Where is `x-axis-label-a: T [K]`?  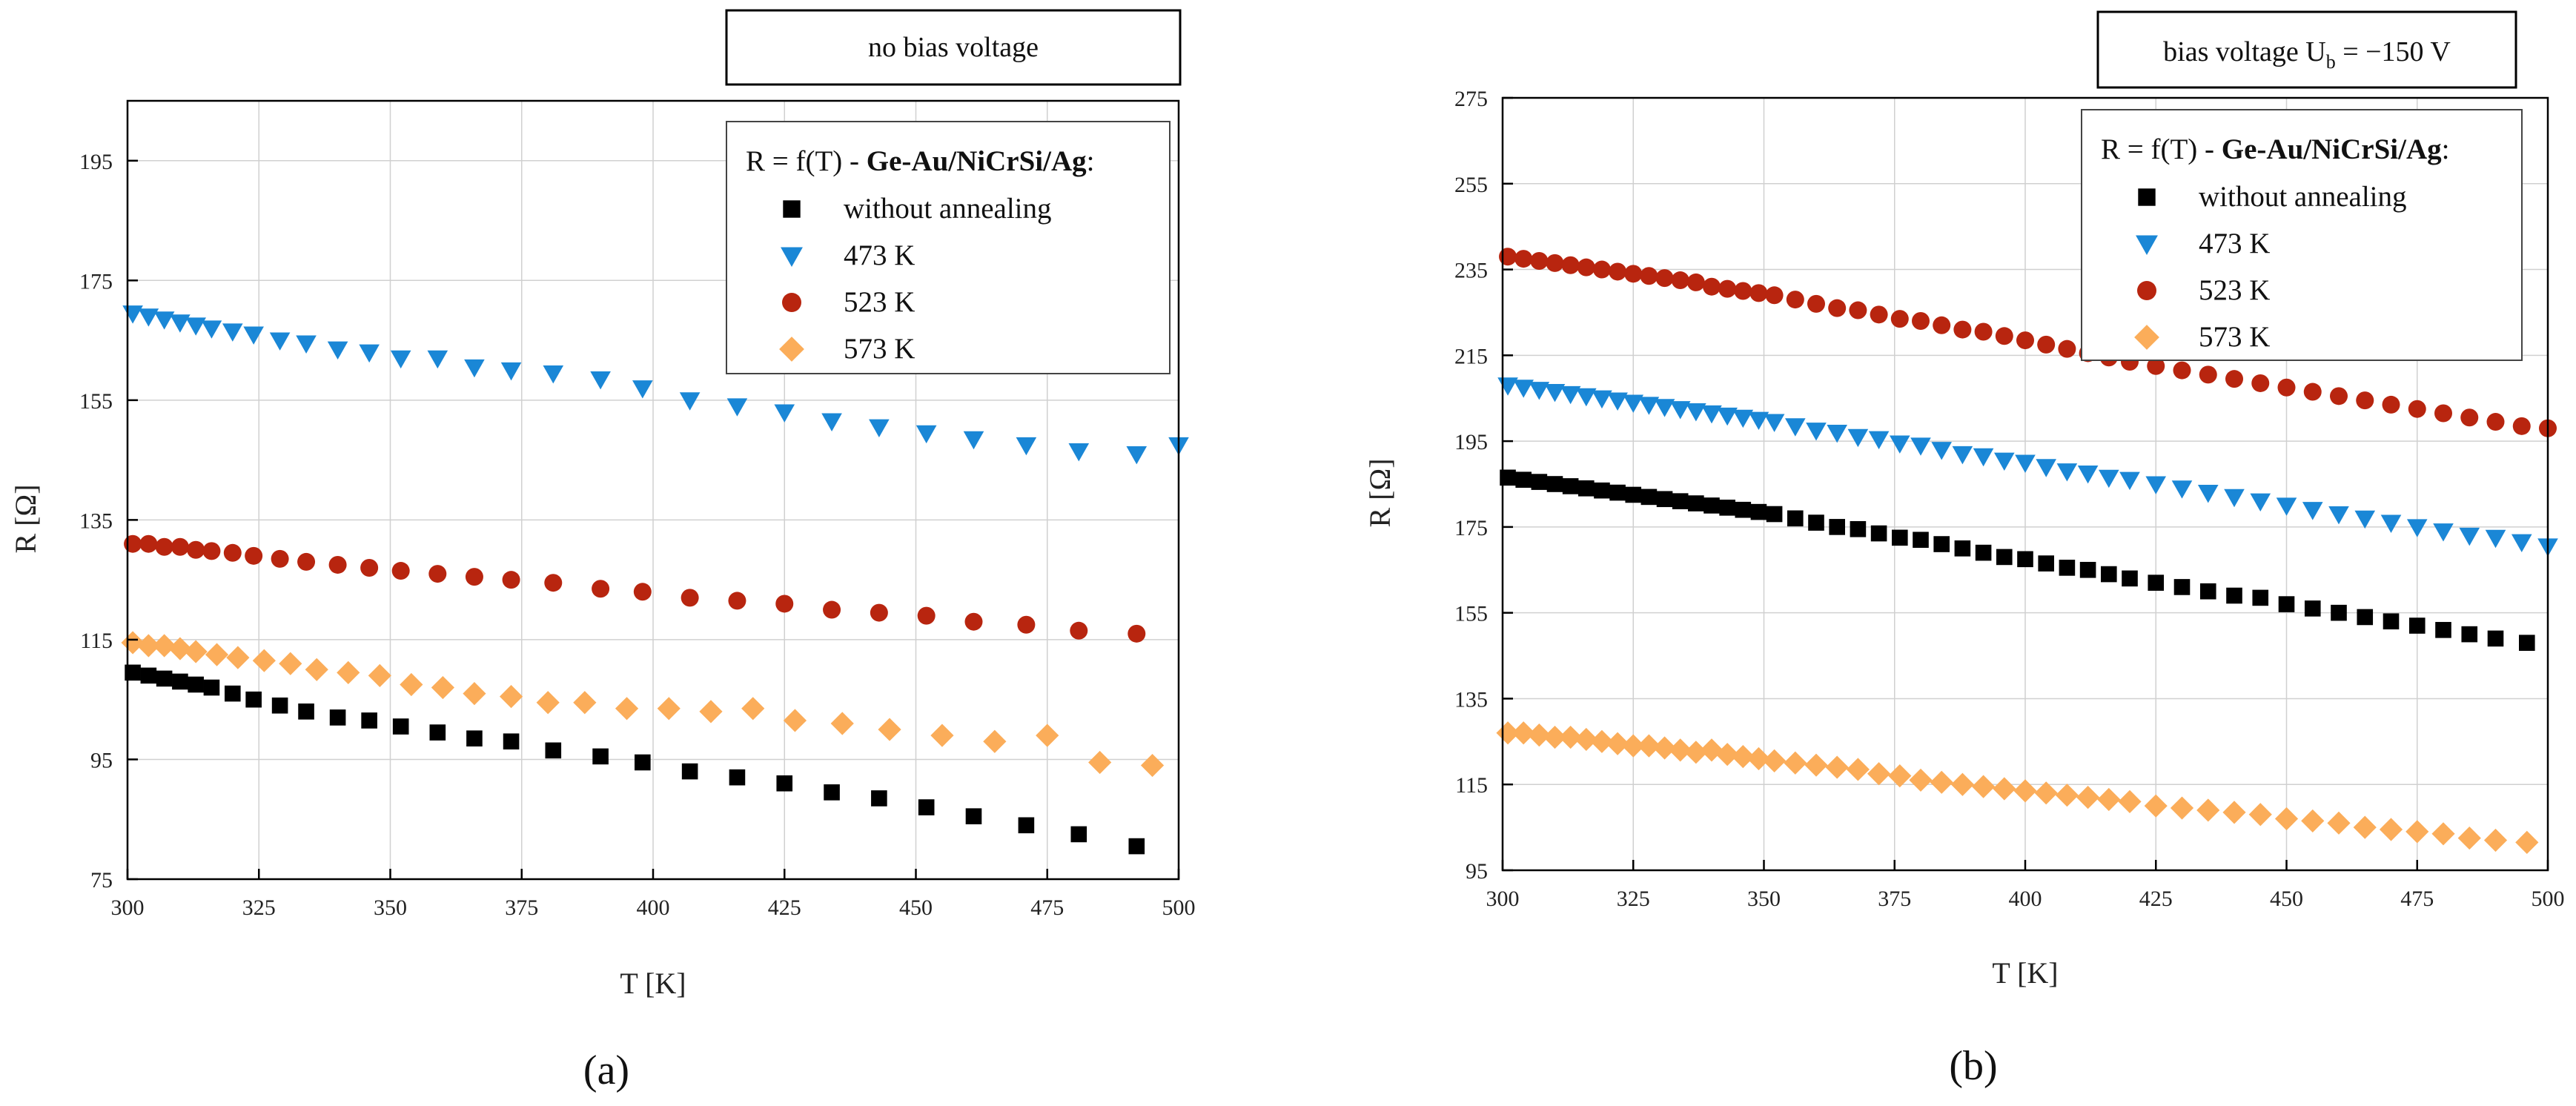
x-axis-label-a: T [K] is located at coordinates (653, 984).